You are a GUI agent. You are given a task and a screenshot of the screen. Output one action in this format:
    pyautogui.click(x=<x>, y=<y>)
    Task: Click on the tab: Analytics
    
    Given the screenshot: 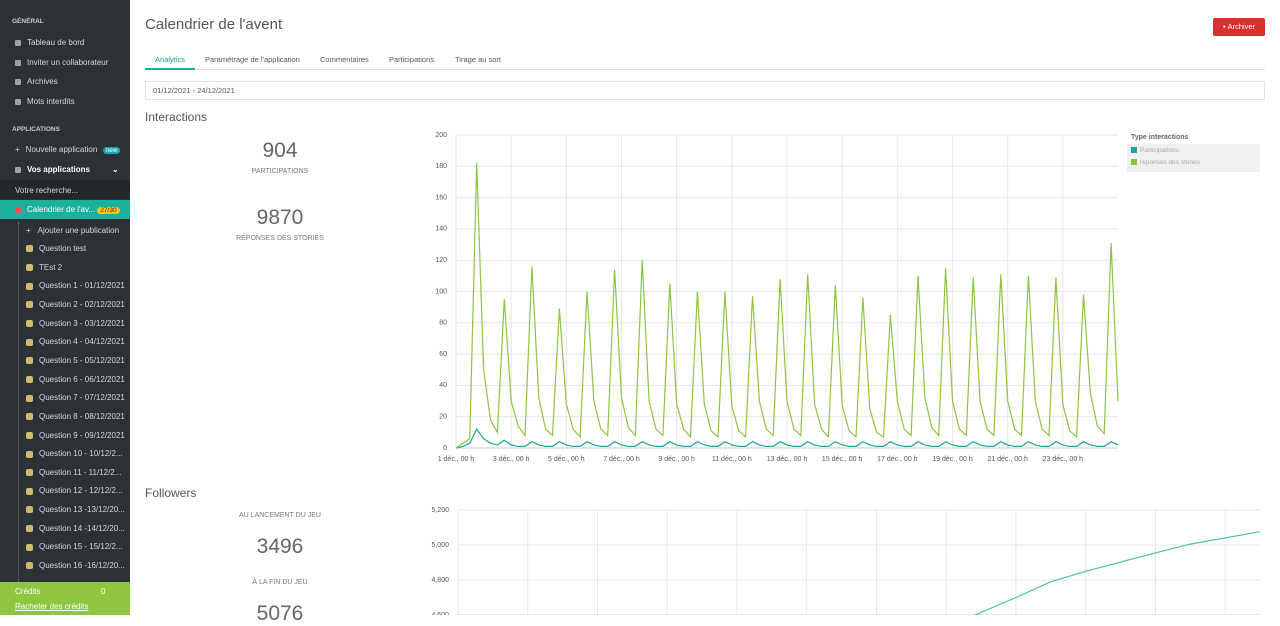 What is the action you would take?
    pyautogui.click(x=170, y=59)
    